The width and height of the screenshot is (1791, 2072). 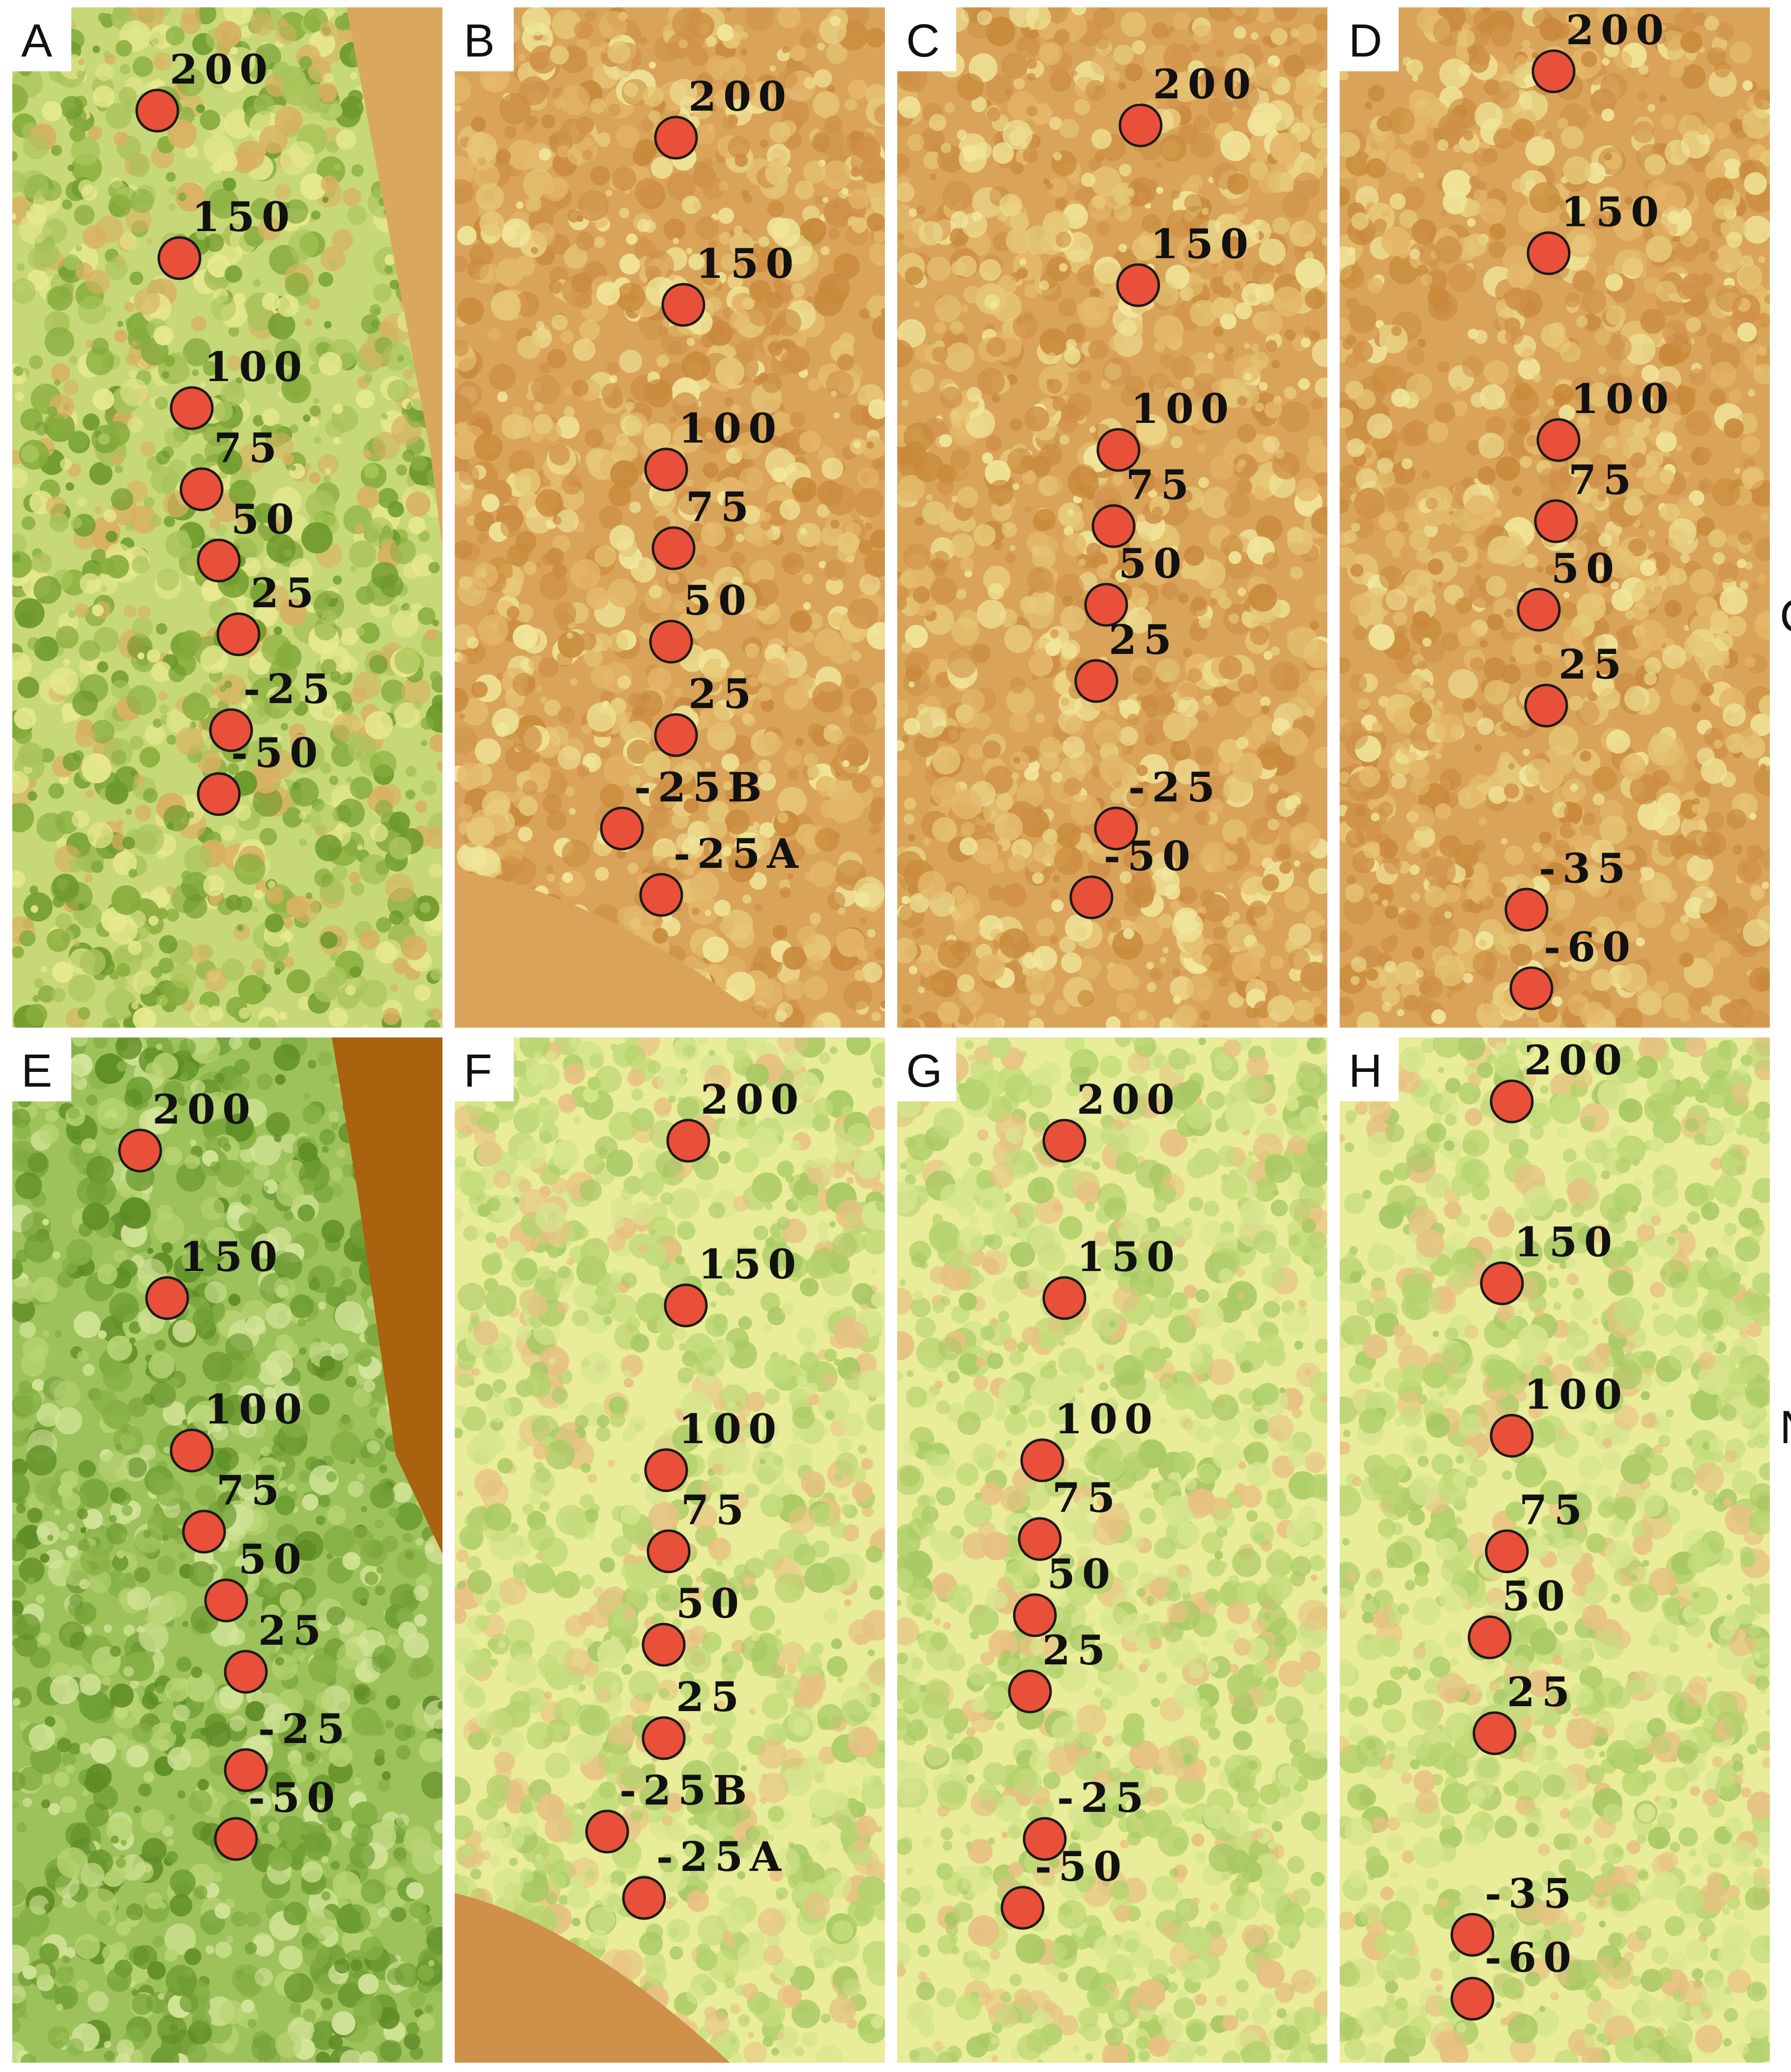 I want to click on panel-d: D 200 150 100 75 50 25 -35 -60, so click(x=1555, y=517).